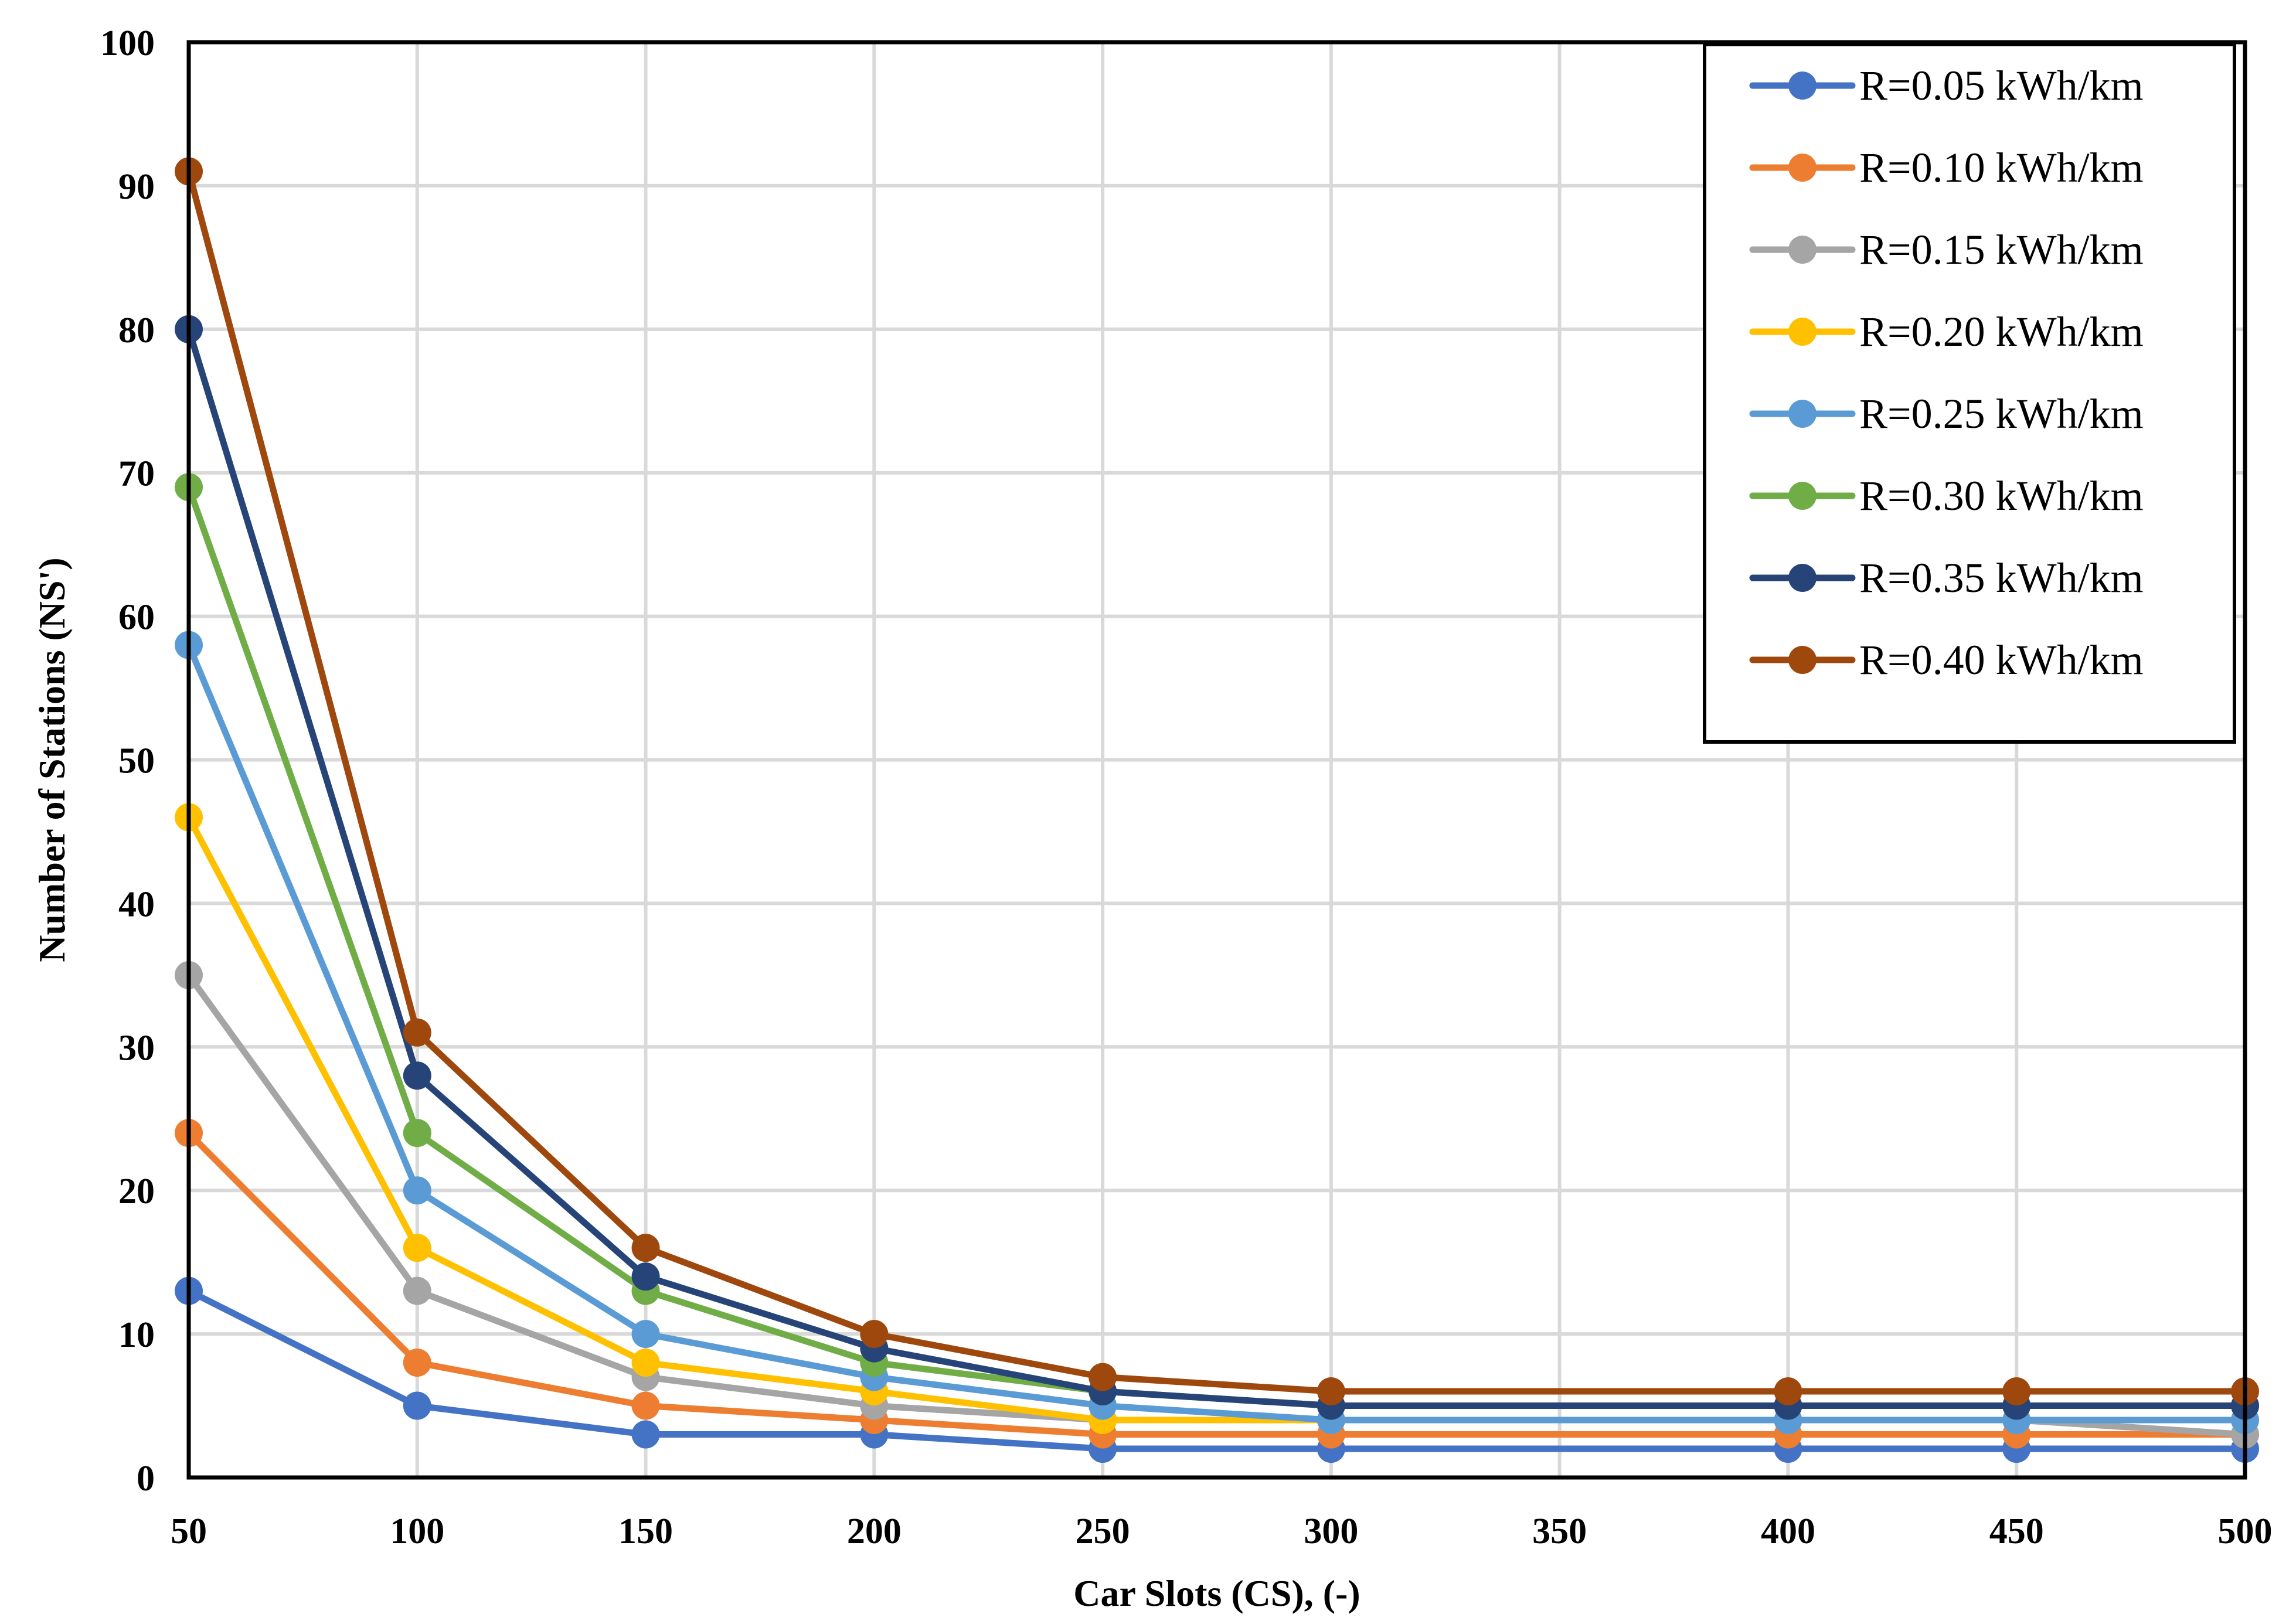 Image resolution: width=2279 pixels, height=1624 pixels. What do you see at coordinates (136, 904) in the screenshot?
I see `y-tick-label: 40` at bounding box center [136, 904].